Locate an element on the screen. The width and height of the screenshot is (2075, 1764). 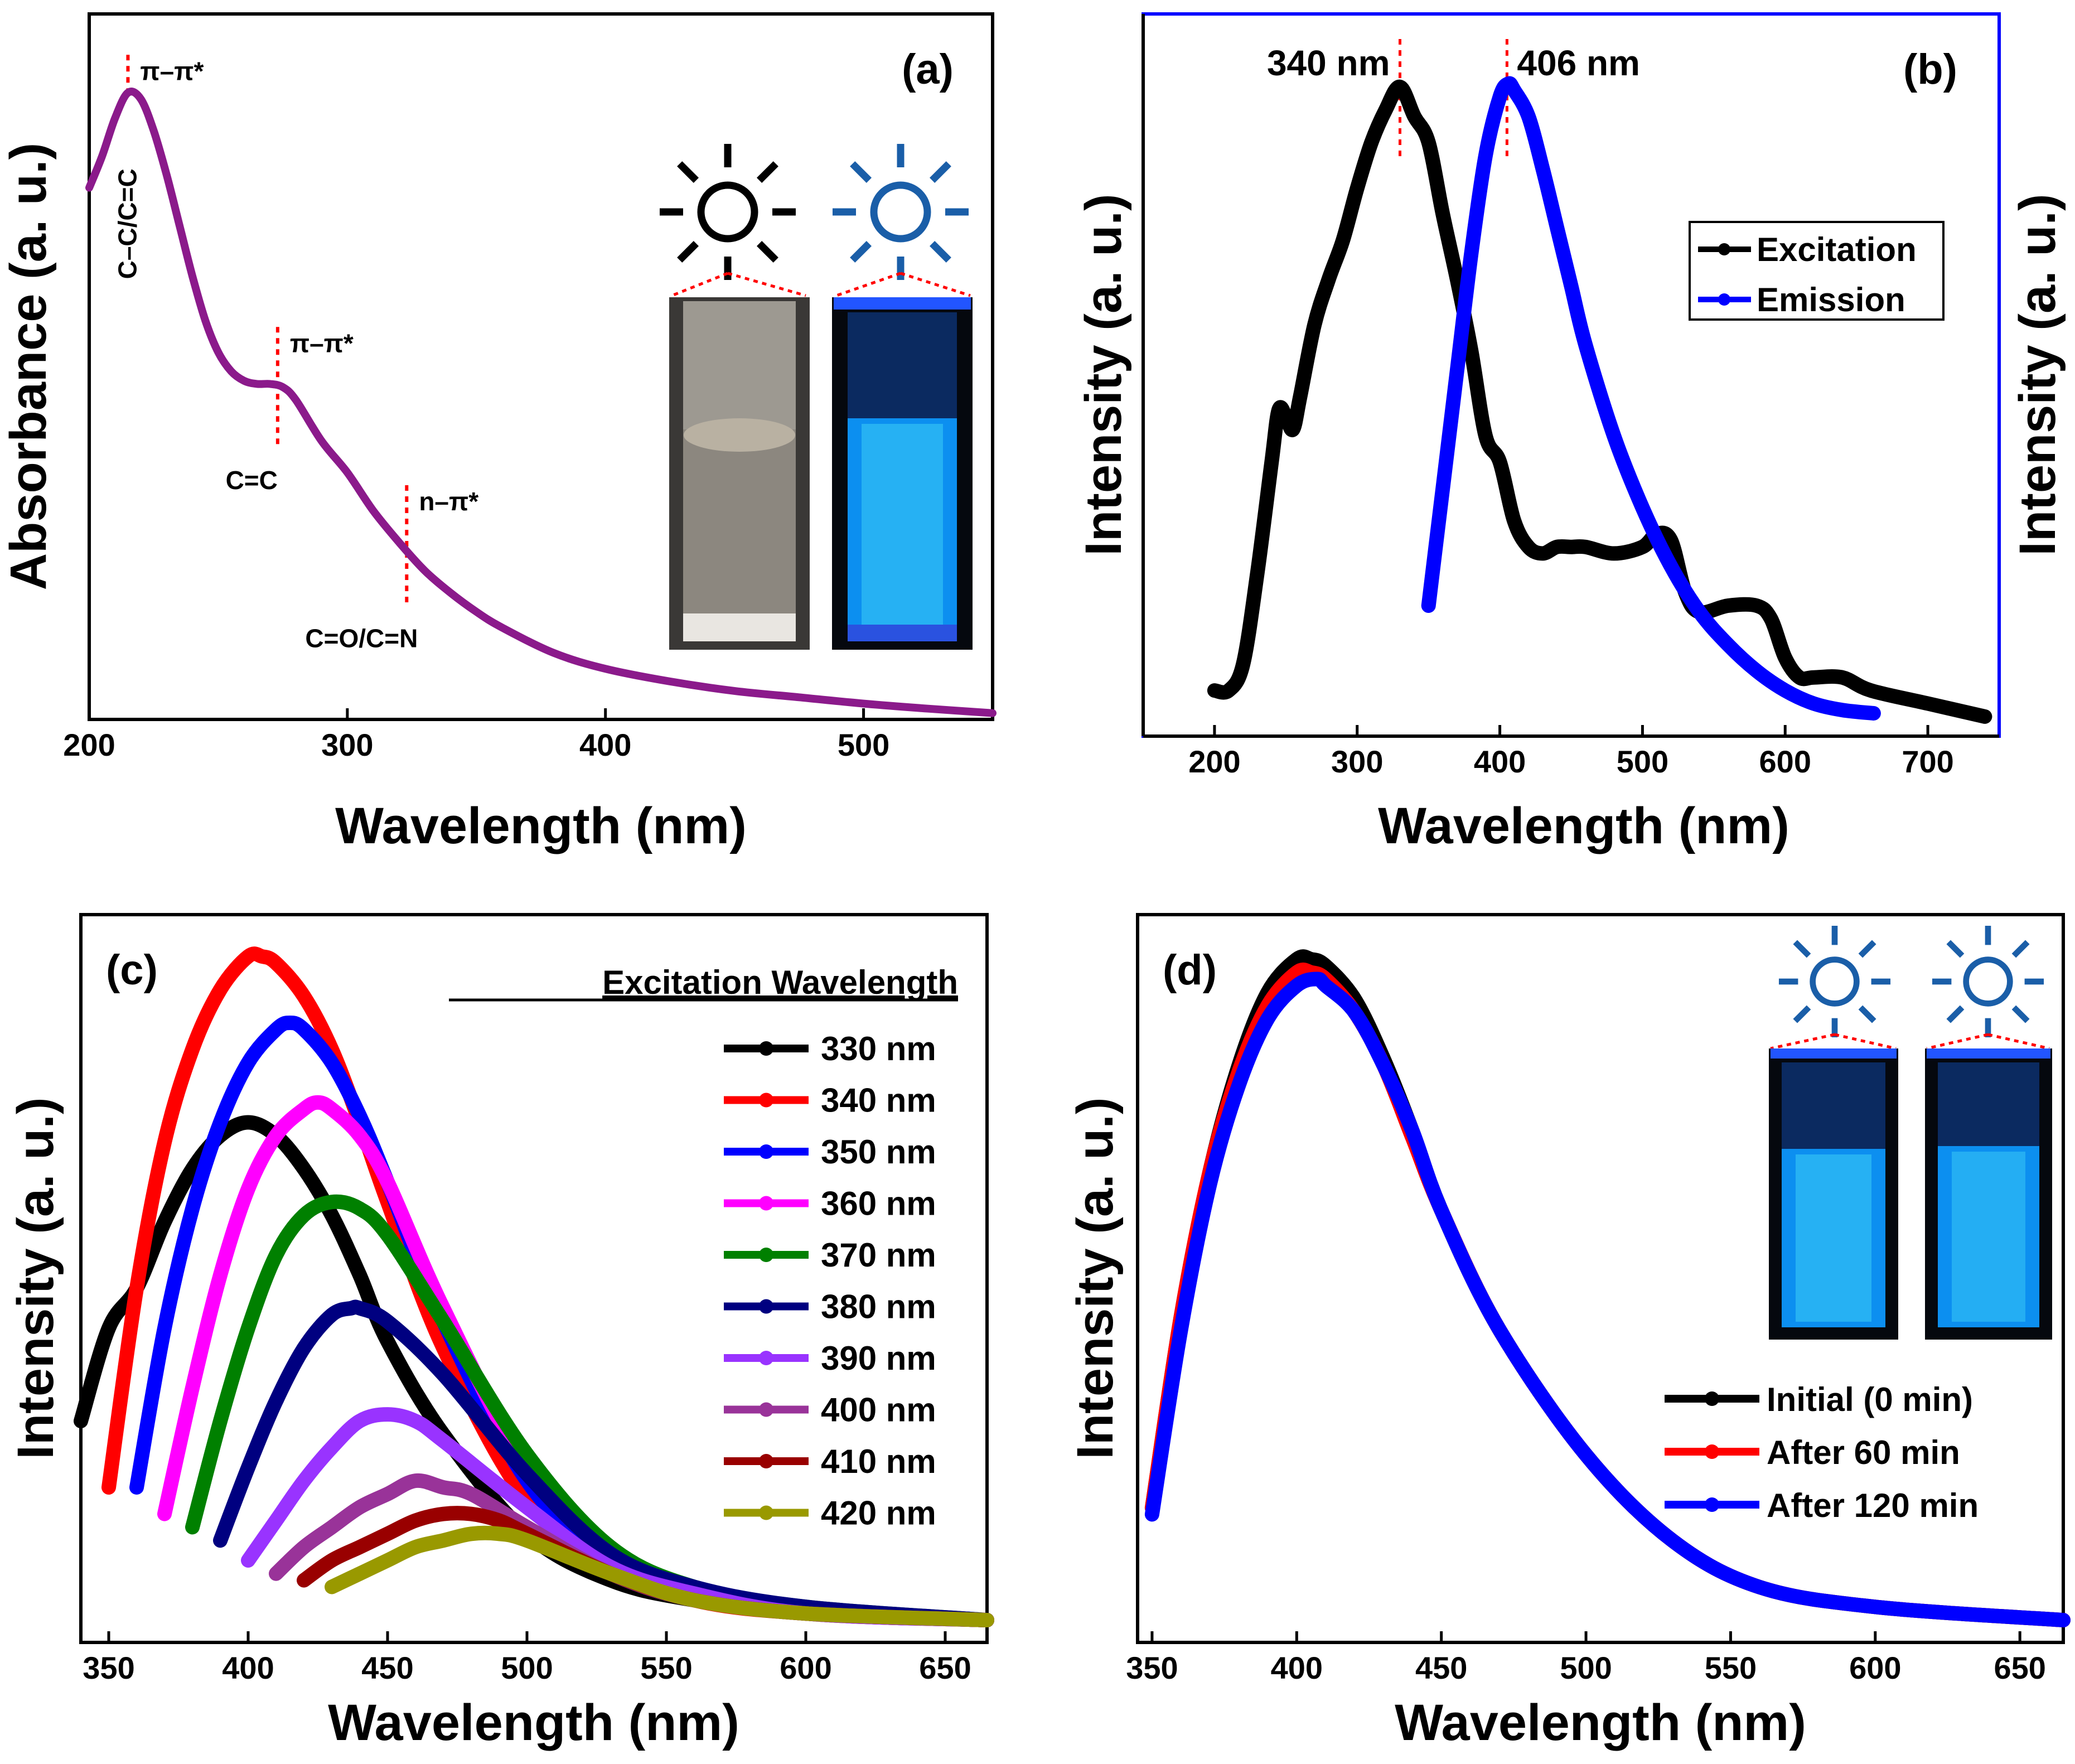
panel-b-label: (b) is located at coordinates (1930, 69).